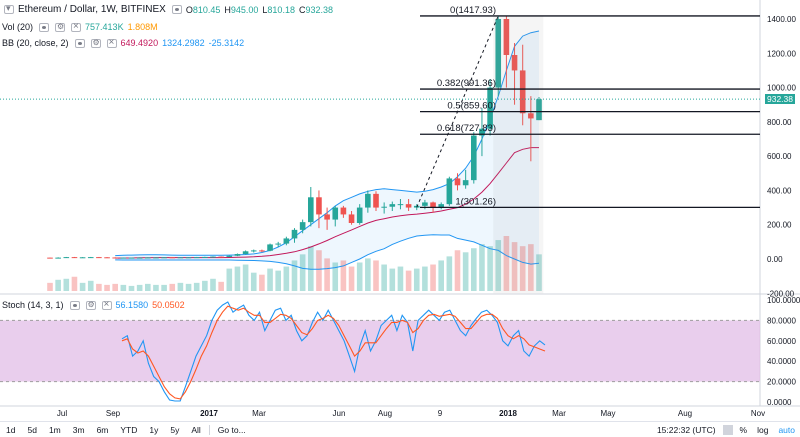 The width and height of the screenshot is (800, 437). Describe the element at coordinates (763, 430) in the screenshot. I see `log-scale-toggle: log` at that location.